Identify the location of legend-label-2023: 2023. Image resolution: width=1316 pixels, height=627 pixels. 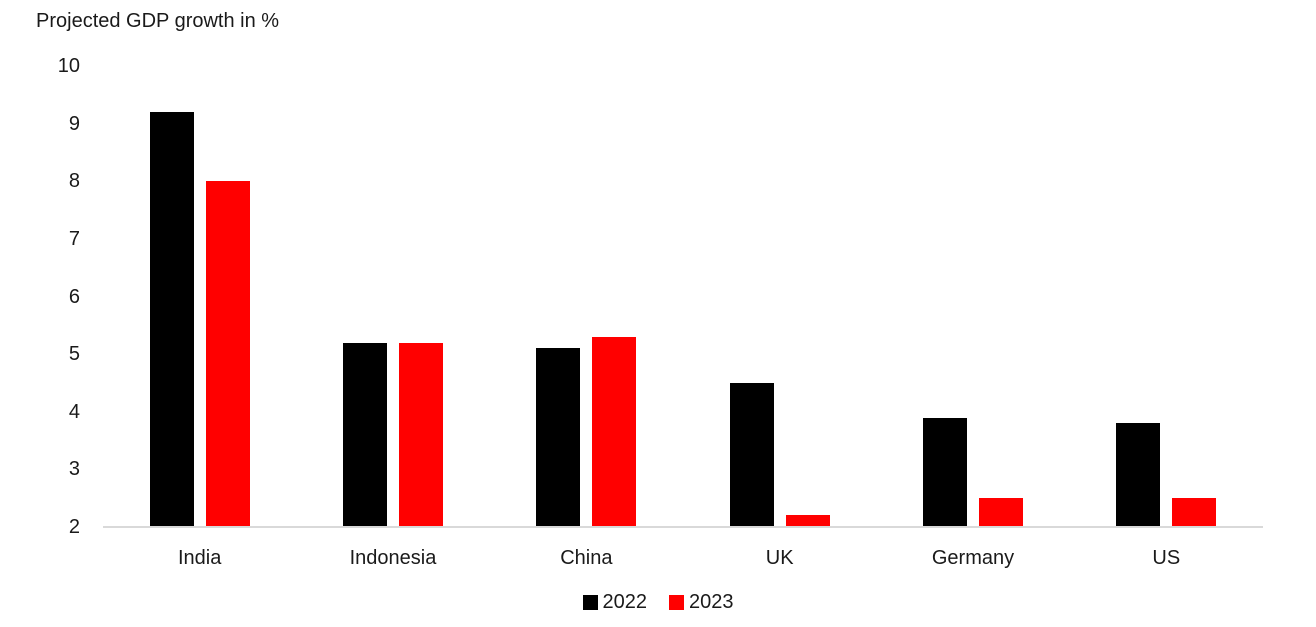
(711, 602).